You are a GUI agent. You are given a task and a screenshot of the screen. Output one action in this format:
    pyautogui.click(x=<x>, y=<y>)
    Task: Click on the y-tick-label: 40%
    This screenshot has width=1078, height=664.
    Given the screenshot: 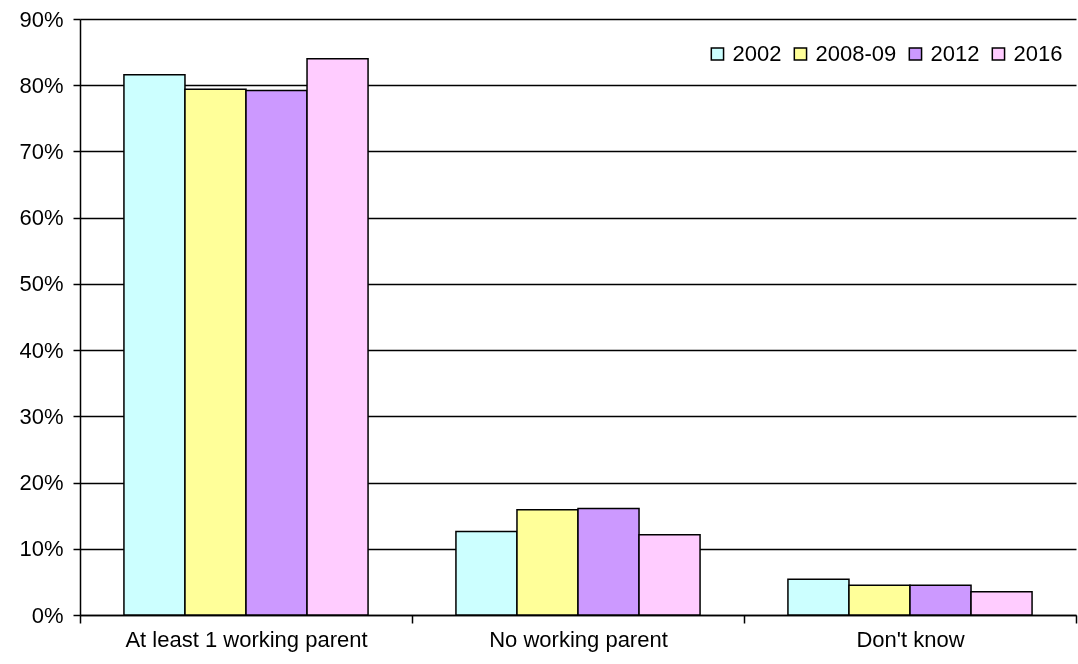 What is the action you would take?
    pyautogui.click(x=41, y=350)
    